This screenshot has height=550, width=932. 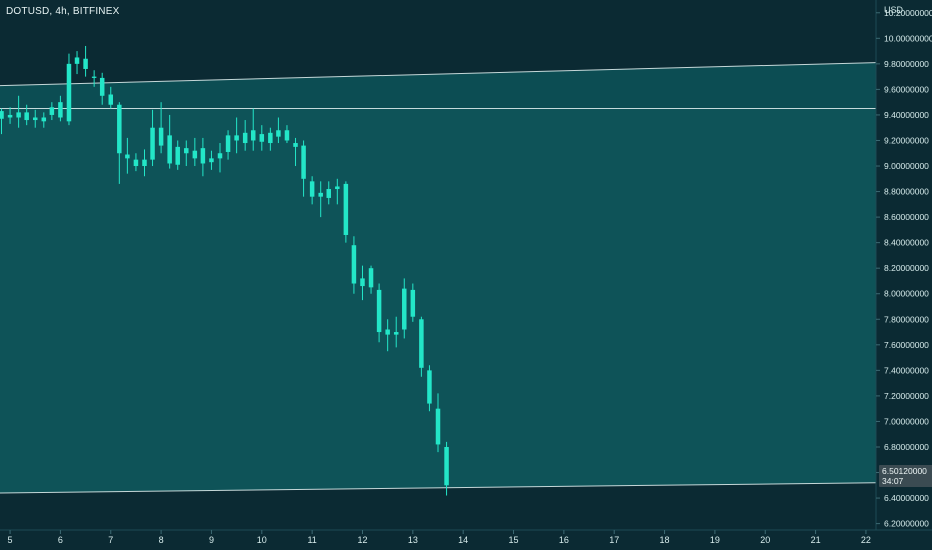 What do you see at coordinates (439, 537) in the screenshot?
I see `time-axis: 5 6 7 8 9 10 11 12 13 14 15 16 17 18 19 20 21 22` at bounding box center [439, 537].